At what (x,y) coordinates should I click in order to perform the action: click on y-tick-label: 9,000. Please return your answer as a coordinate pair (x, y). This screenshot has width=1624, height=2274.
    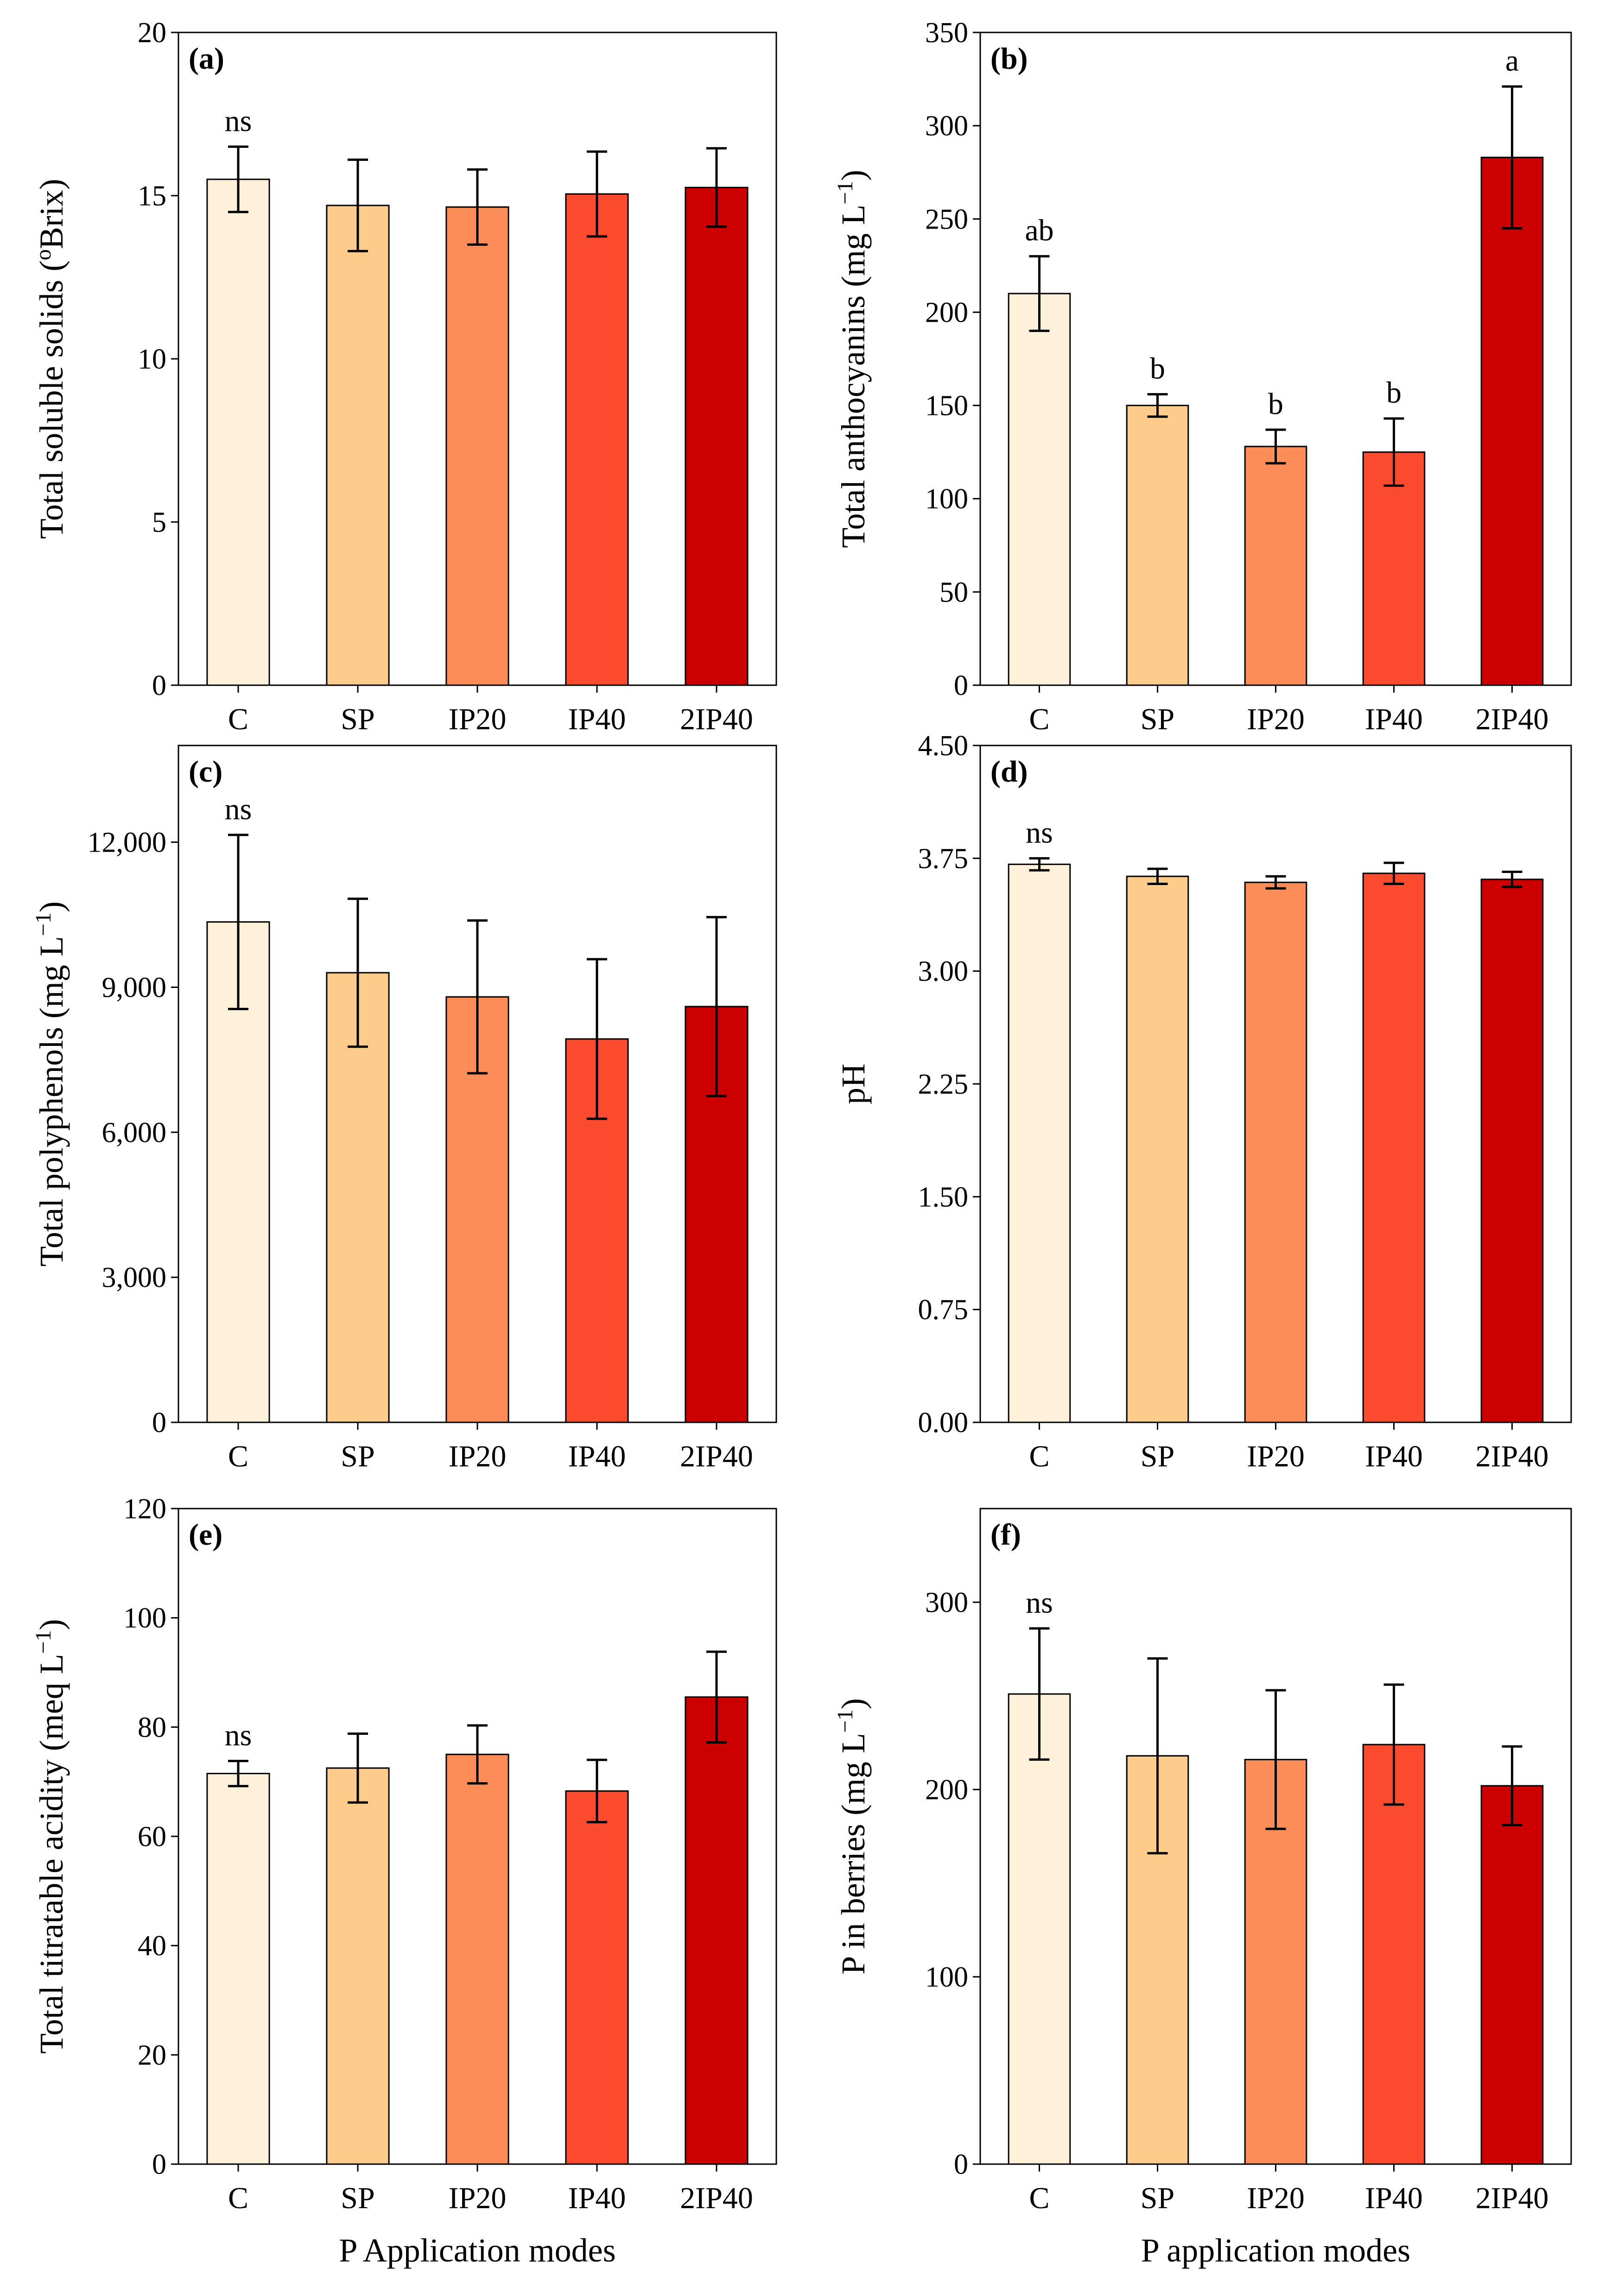
    Looking at the image, I should click on (134, 987).